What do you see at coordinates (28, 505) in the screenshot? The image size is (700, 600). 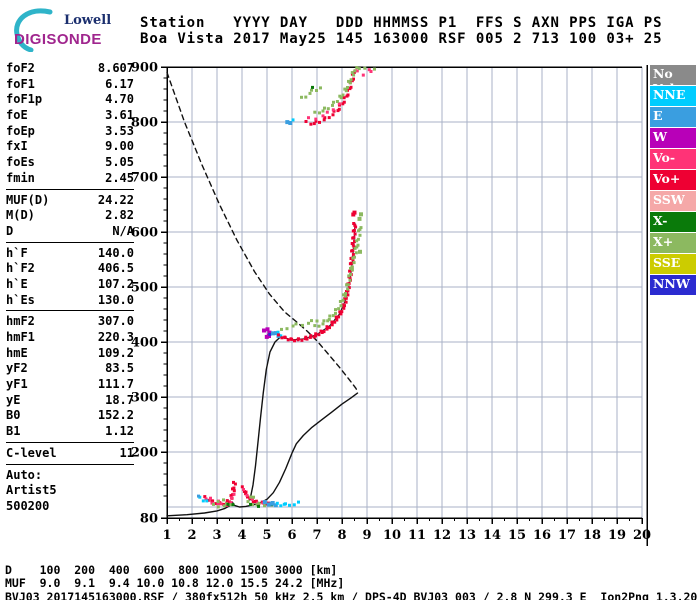 I see `param-name: 500200` at bounding box center [28, 505].